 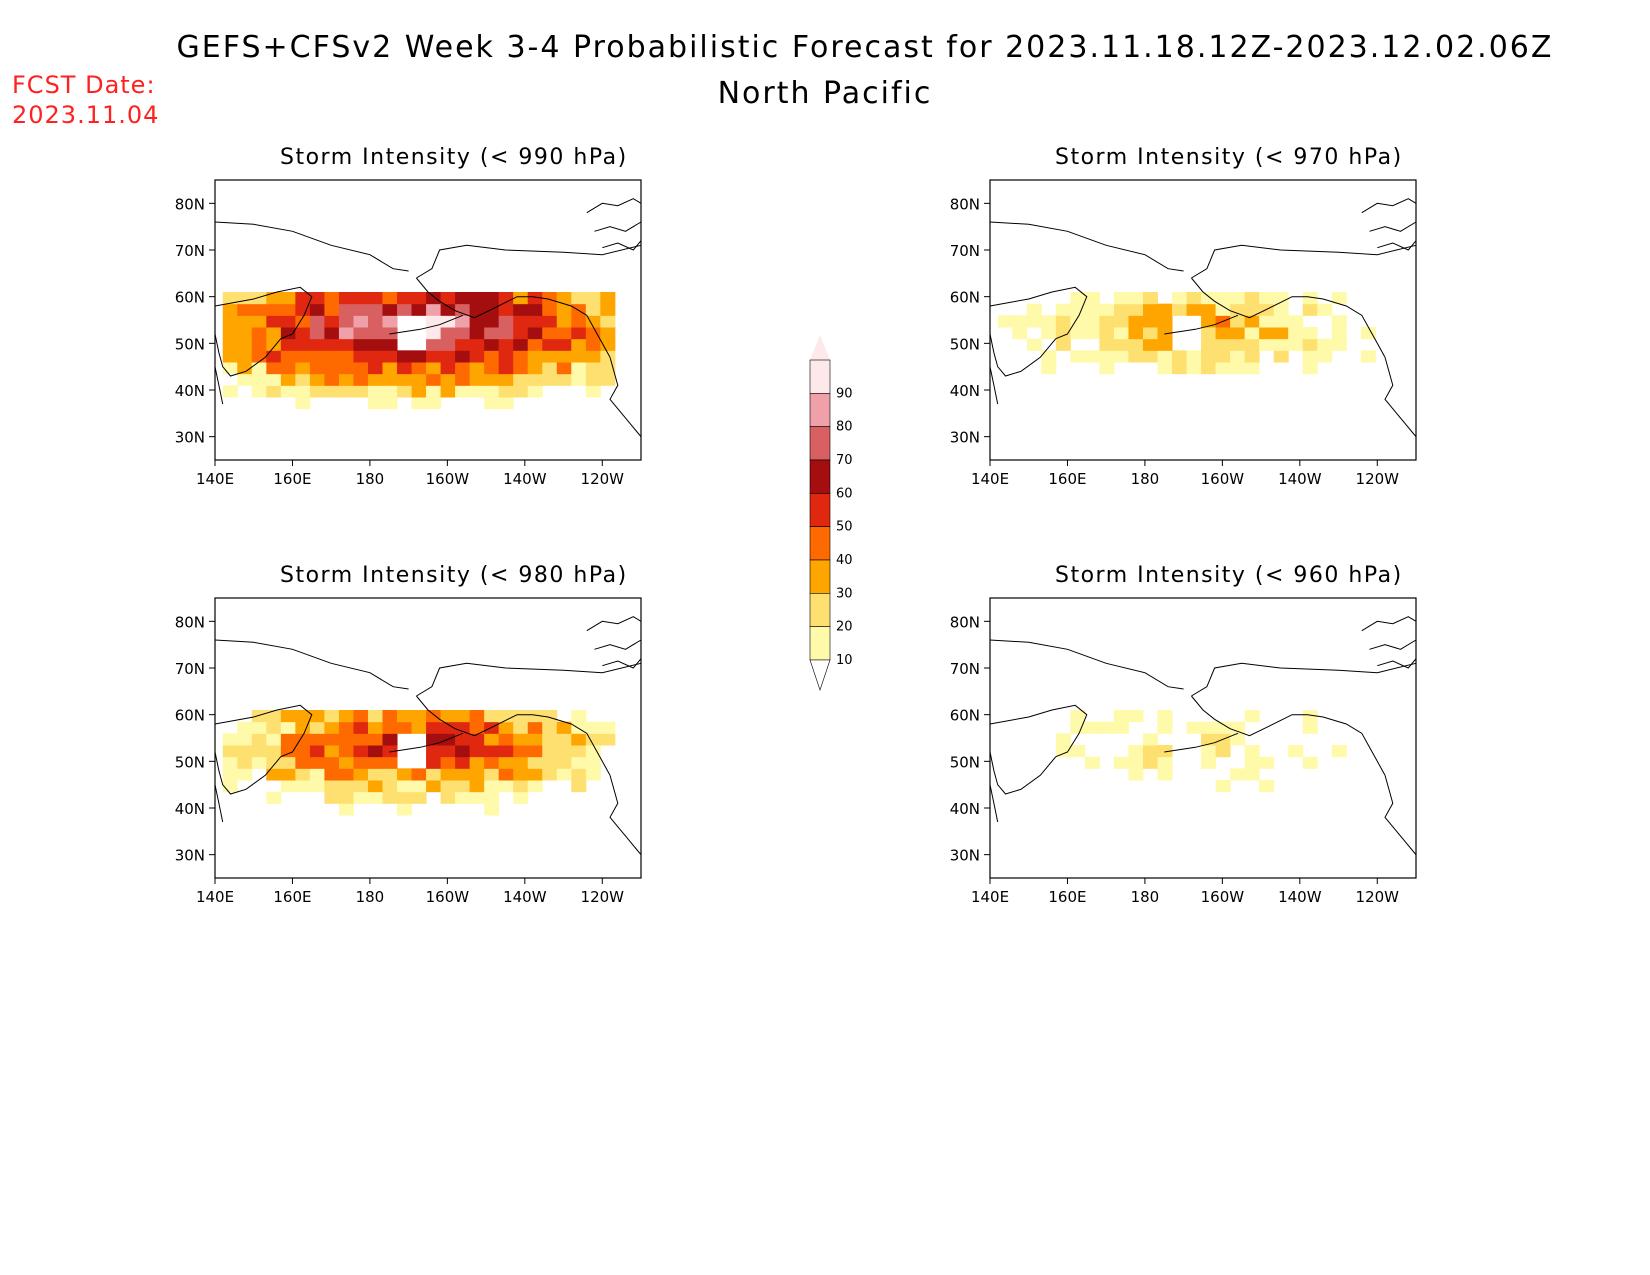 I want to click on colorbar-label: 90, so click(x=844, y=393).